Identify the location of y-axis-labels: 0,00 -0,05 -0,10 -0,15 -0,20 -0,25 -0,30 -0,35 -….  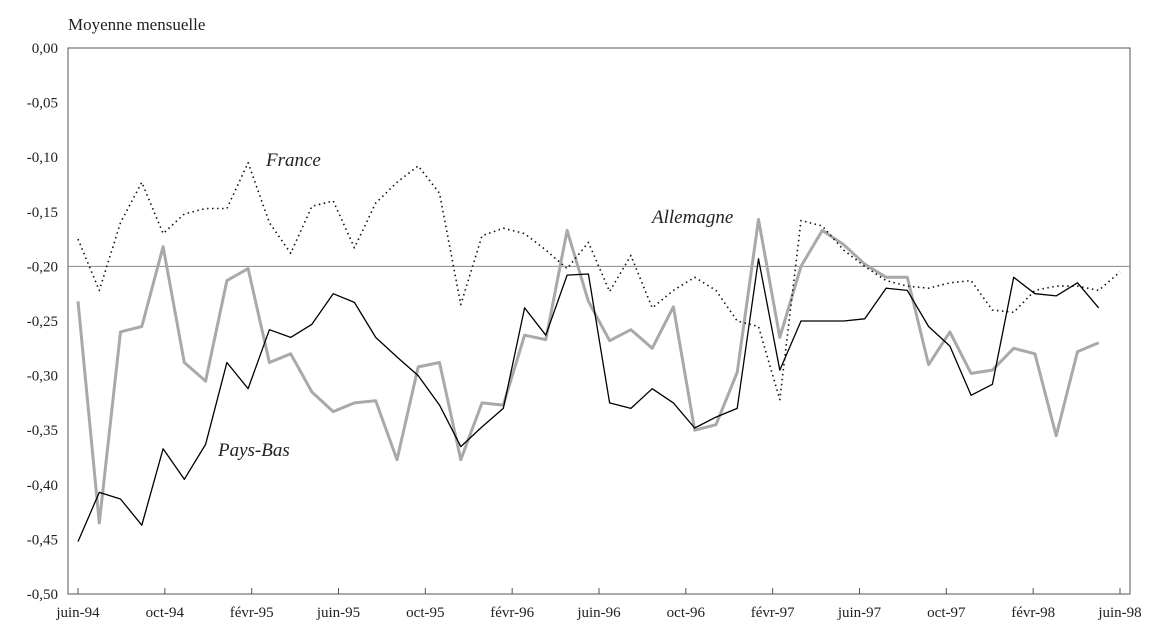
(42, 322).